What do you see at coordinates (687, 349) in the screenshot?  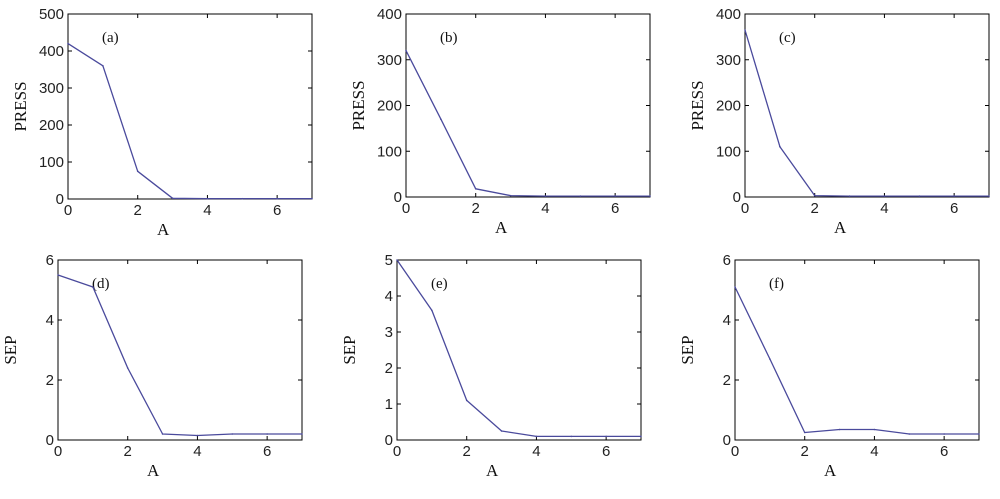 I see `y-axis-label: SEP` at bounding box center [687, 349].